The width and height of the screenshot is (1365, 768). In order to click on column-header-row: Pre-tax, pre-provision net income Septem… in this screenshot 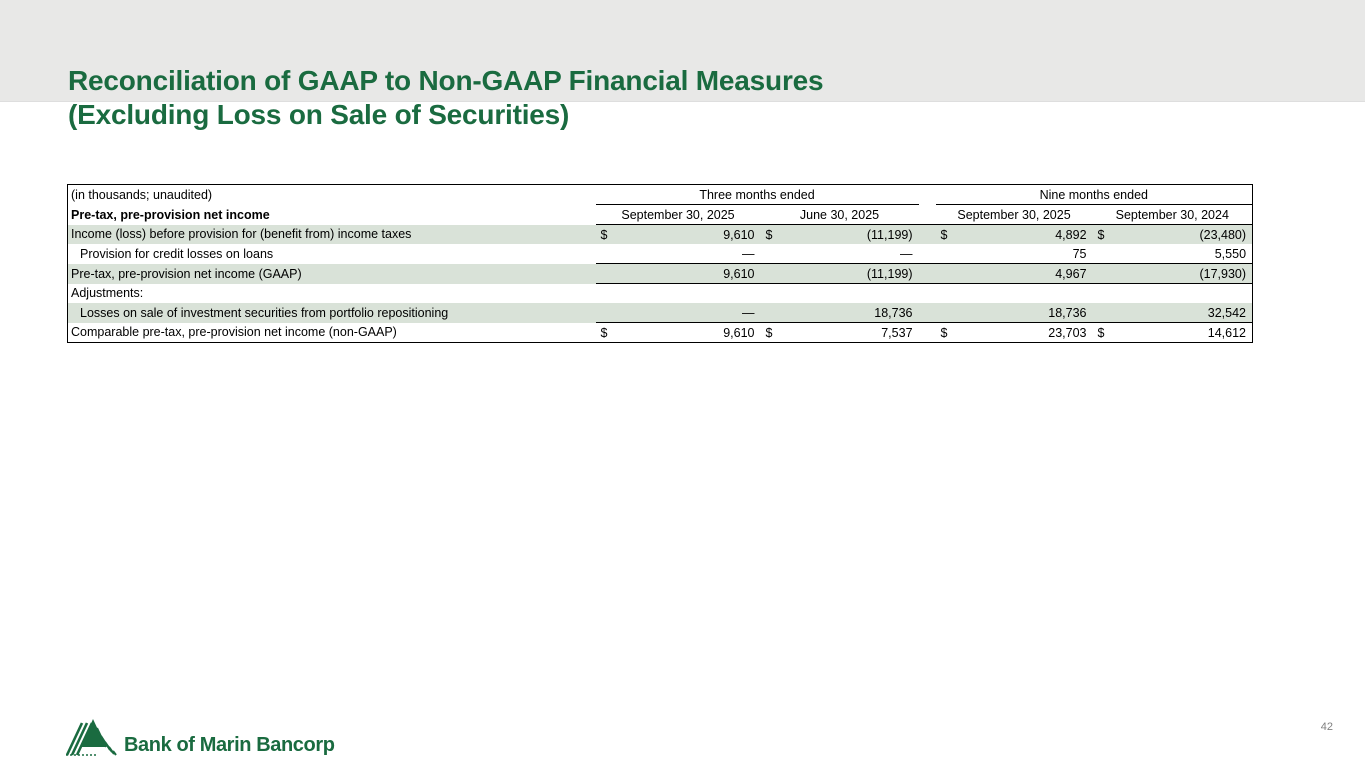, I will do `click(660, 214)`.